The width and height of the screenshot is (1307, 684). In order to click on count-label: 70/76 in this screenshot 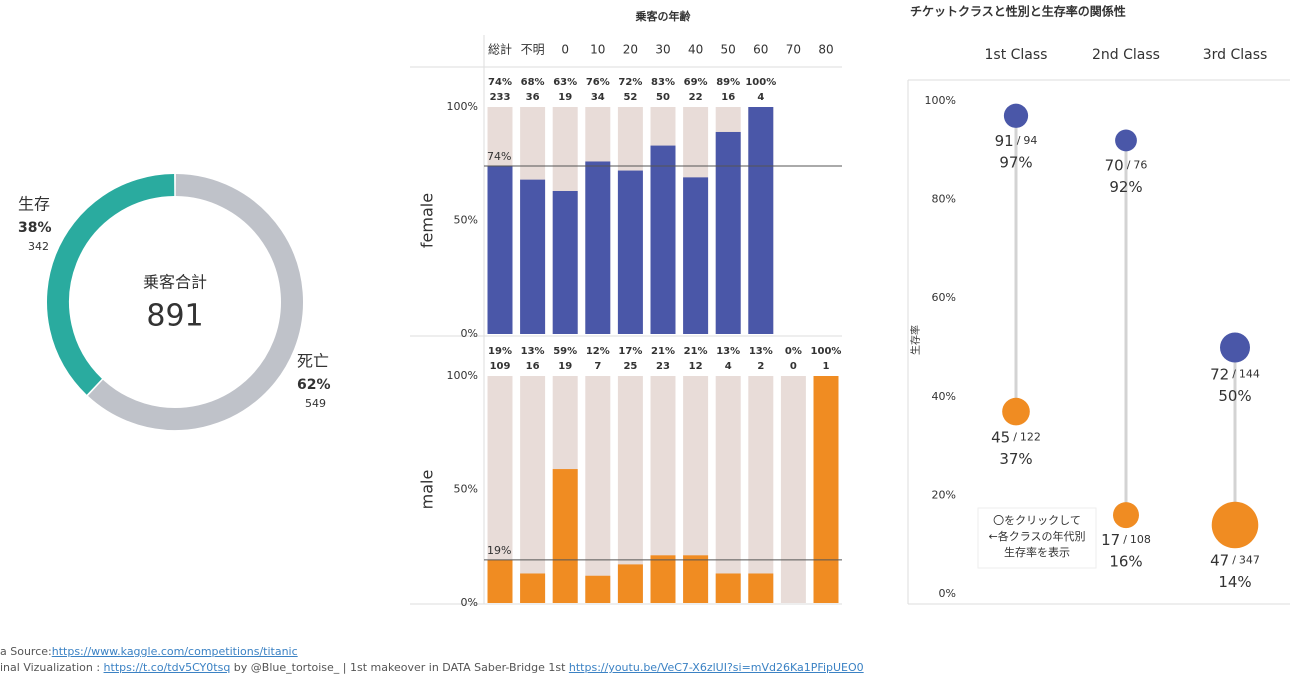, I will do `click(1126, 165)`.